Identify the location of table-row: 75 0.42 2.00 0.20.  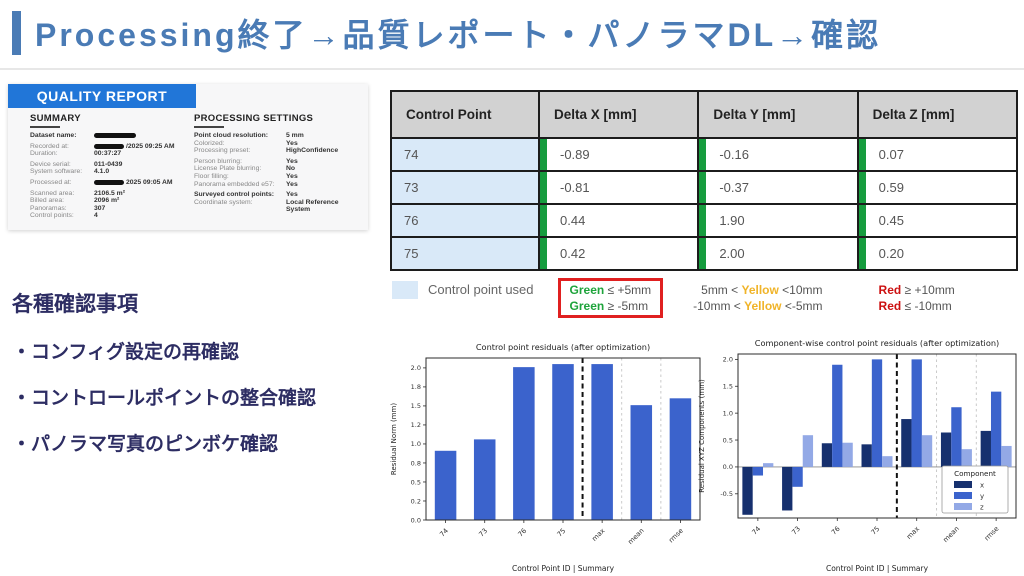
(704, 253).